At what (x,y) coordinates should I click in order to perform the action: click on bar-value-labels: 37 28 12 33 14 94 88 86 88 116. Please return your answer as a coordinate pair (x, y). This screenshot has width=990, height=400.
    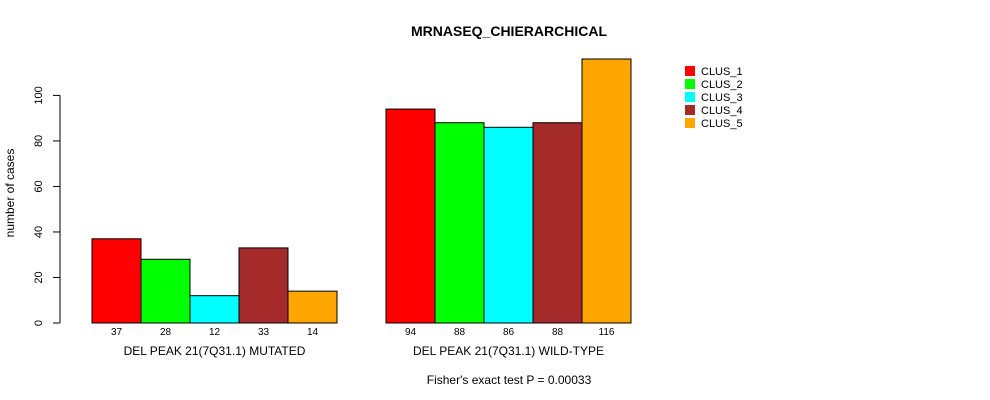
    Looking at the image, I should click on (363, 332).